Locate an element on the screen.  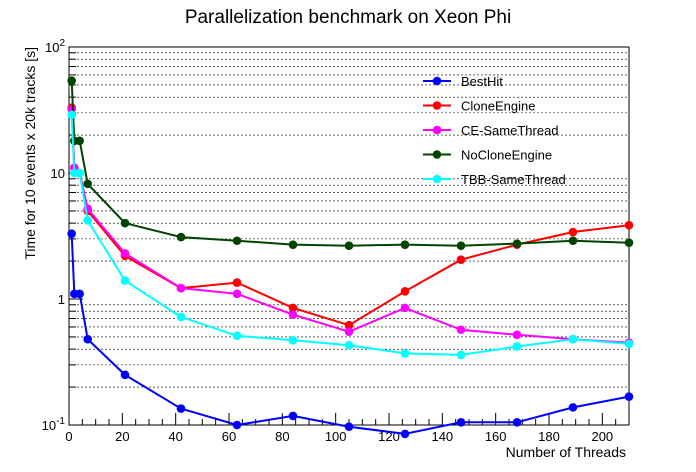
y-tick-label: 1 is located at coordinates (61, 299).